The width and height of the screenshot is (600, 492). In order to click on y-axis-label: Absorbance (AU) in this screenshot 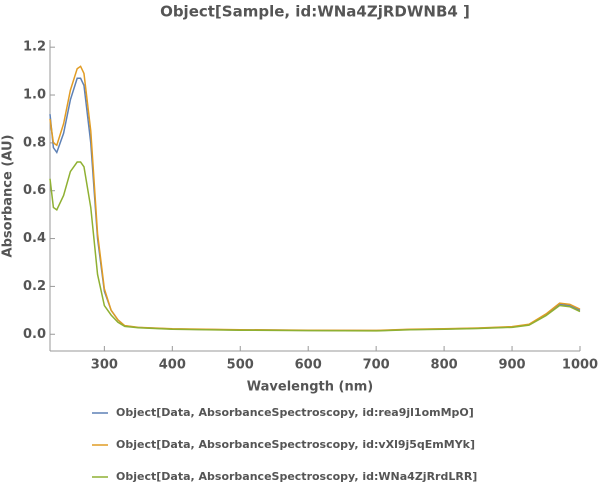, I will do `click(8, 196)`.